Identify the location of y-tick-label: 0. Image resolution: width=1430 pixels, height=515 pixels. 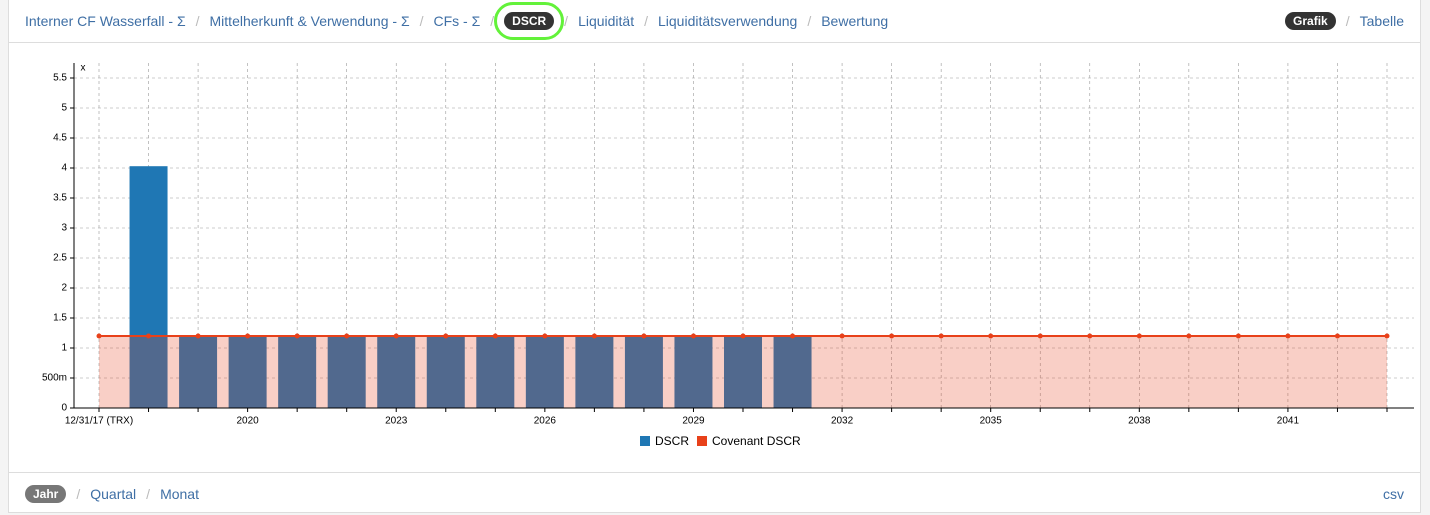
(64, 408).